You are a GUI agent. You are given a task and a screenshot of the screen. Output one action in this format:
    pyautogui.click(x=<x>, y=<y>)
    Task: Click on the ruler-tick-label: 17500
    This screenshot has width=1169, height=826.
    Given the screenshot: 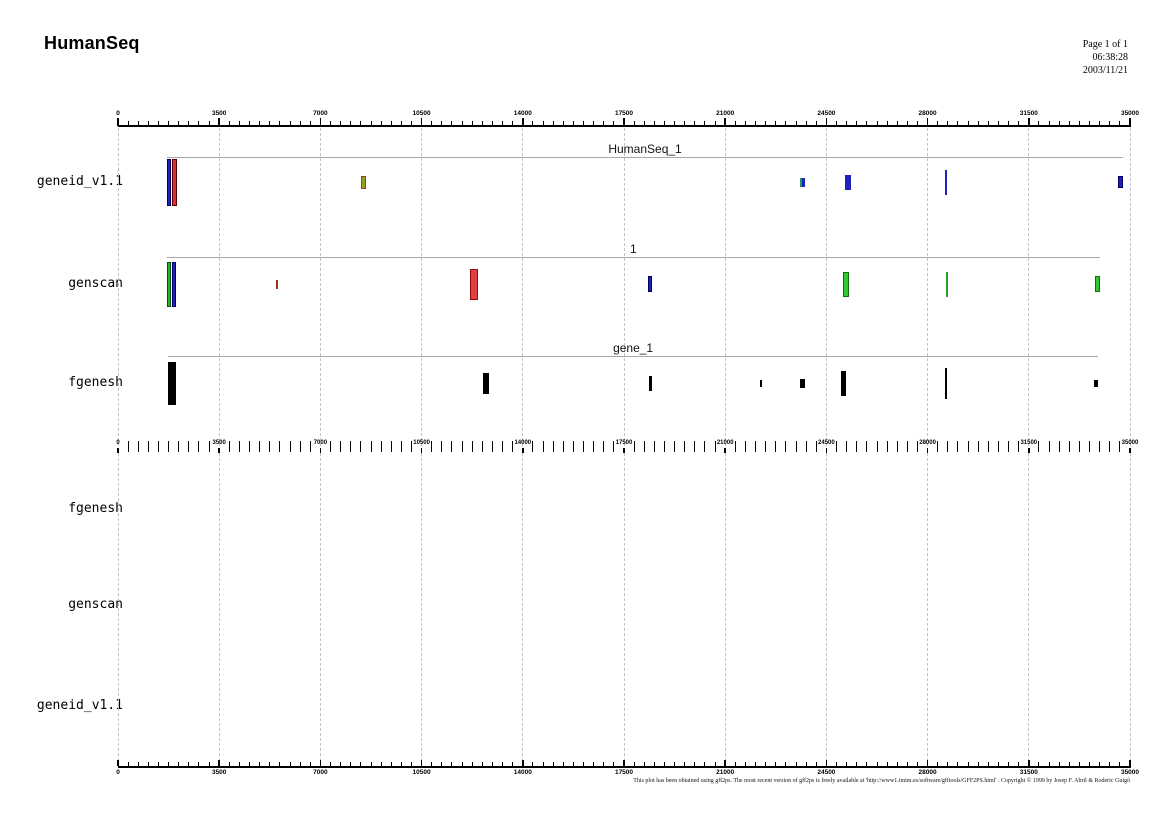 What is the action you would take?
    pyautogui.click(x=624, y=443)
    